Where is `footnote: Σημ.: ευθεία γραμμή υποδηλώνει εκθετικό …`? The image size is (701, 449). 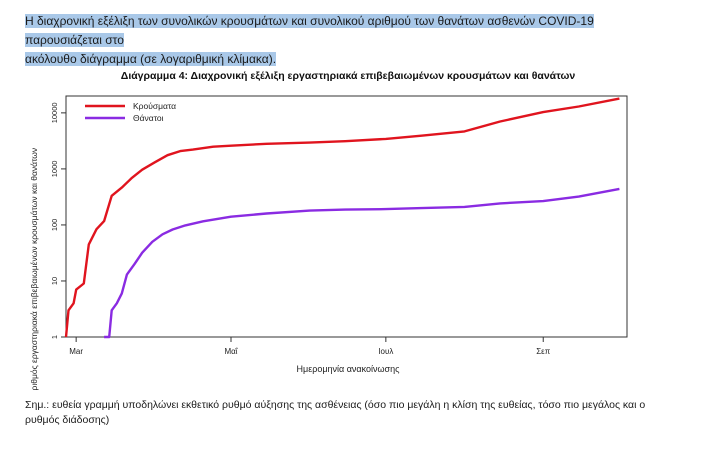
footnote: Σημ.: ευθεία γραμμή υποδηλώνει εκθετικό … is located at coordinates (335, 412).